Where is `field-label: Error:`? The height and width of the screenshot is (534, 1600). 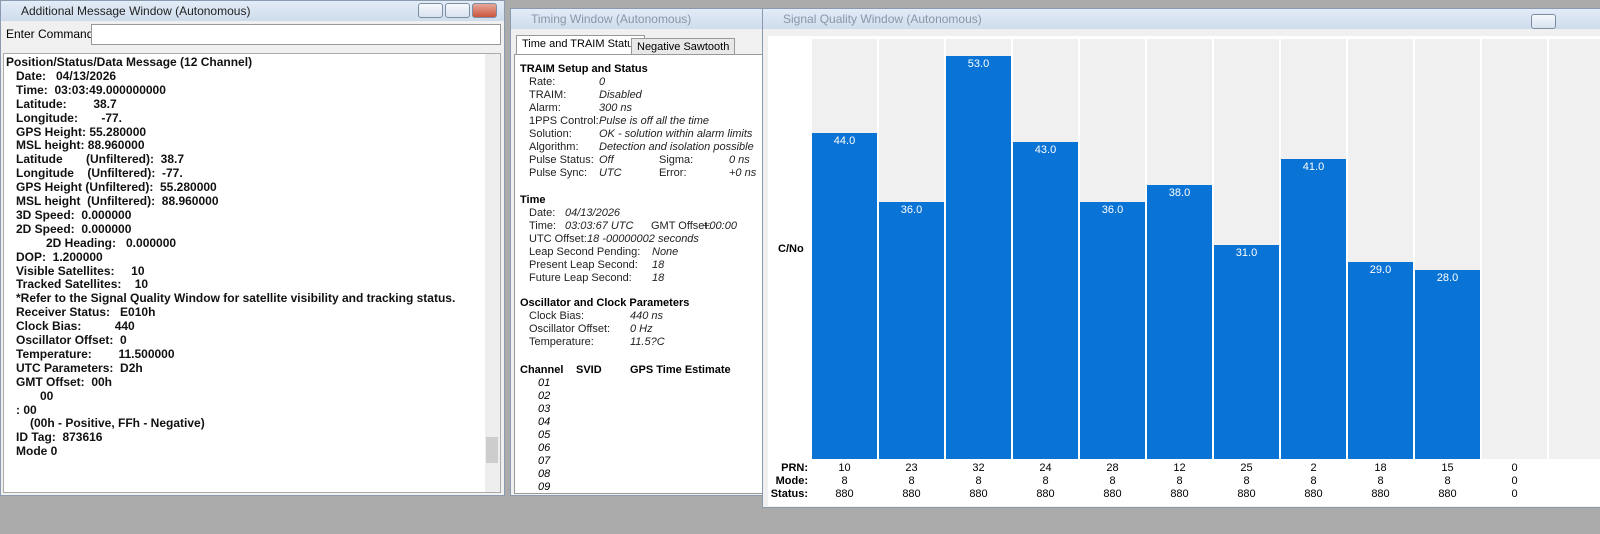 field-label: Error: is located at coordinates (673, 173).